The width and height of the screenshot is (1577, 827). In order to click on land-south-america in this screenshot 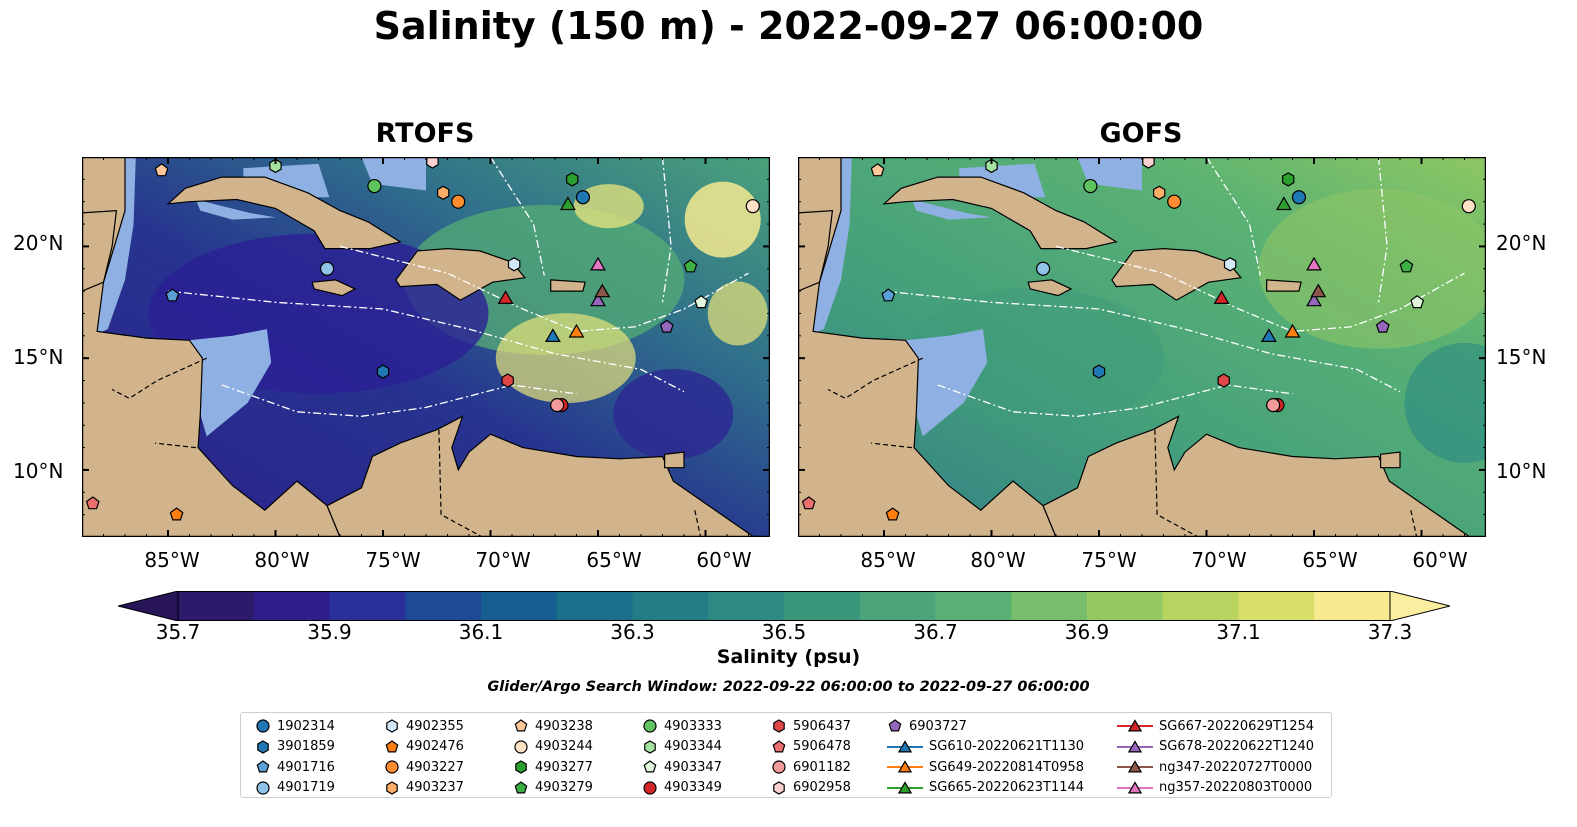, I will do `click(548, 476)`.